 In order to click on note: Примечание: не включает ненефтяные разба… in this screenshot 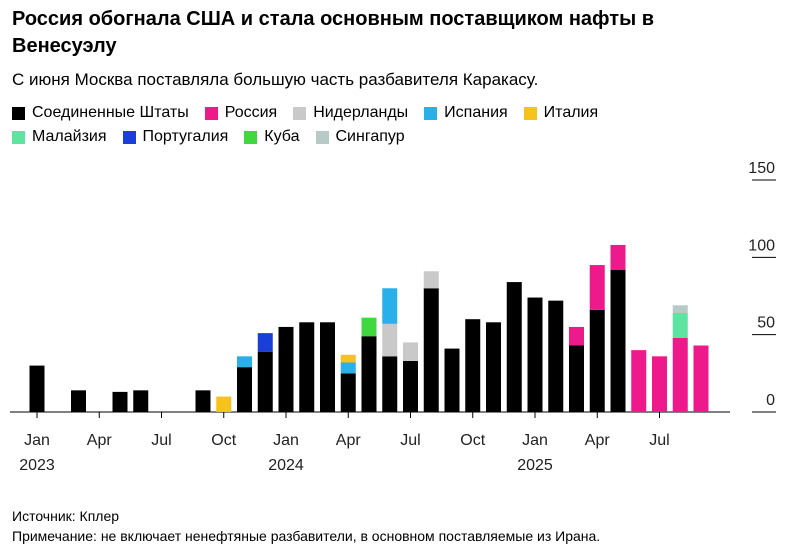, I will do `click(306, 536)`.